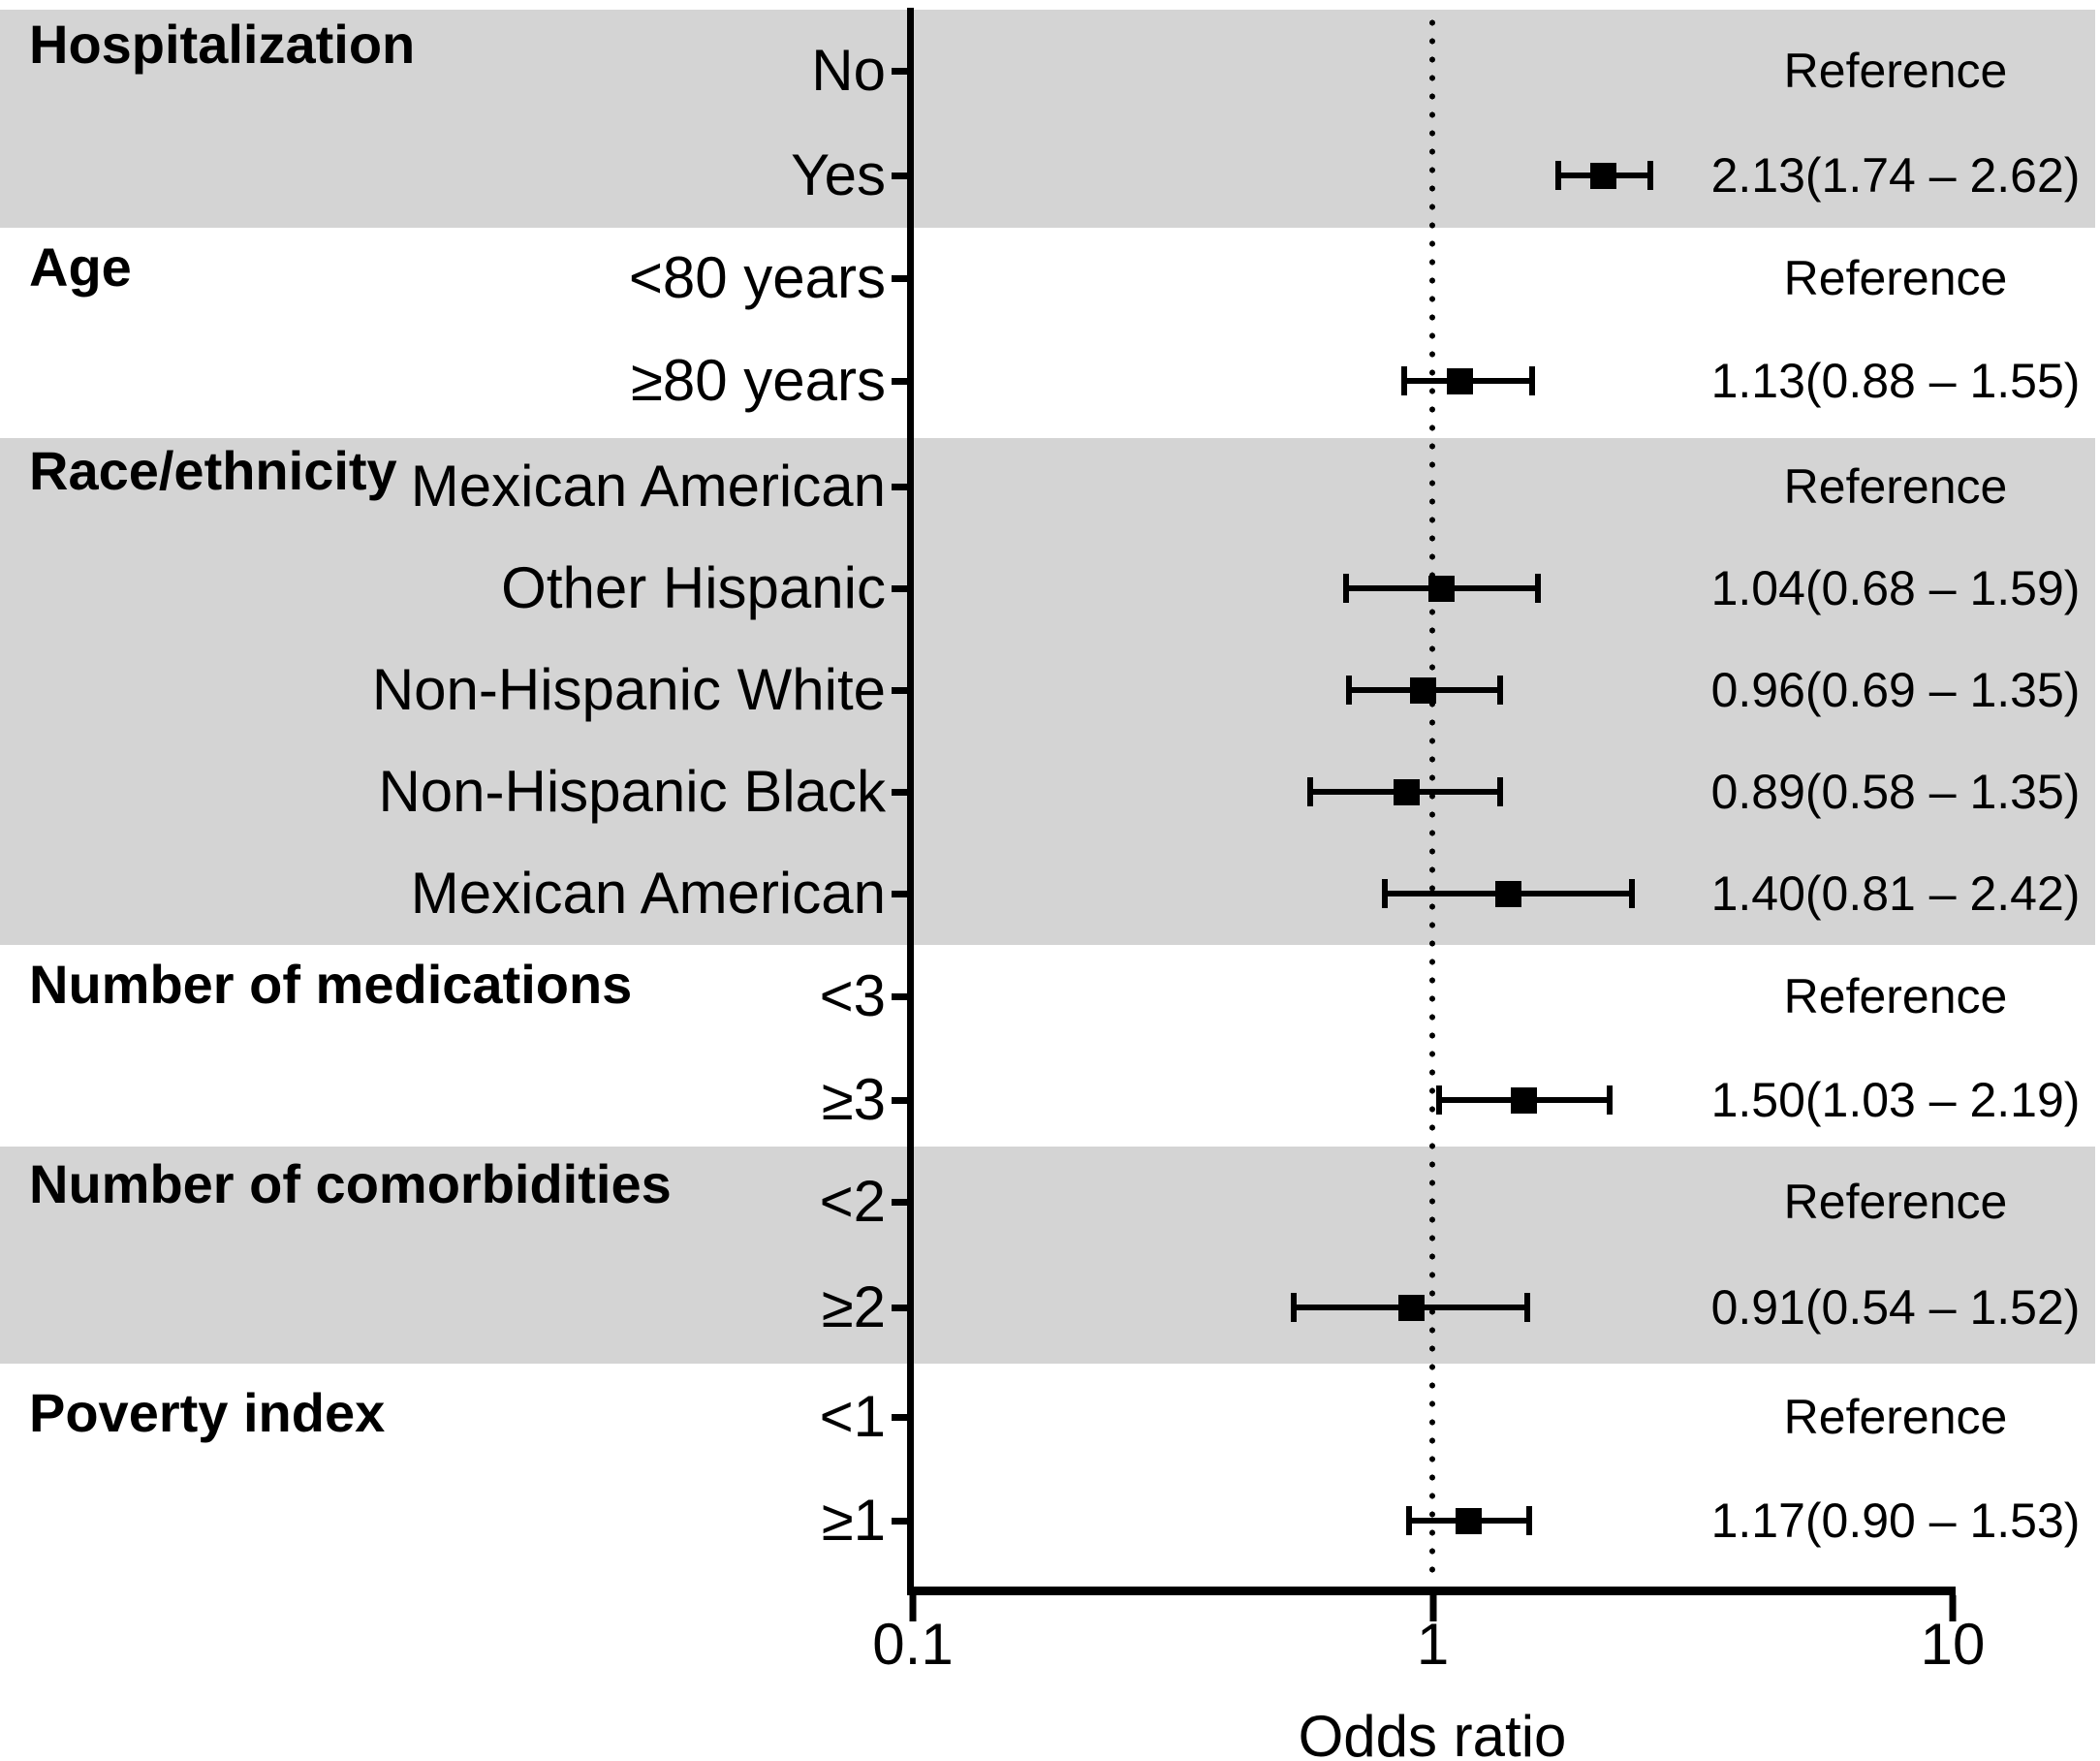 The height and width of the screenshot is (1761, 2100). I want to click on row-label: ≥3, so click(853, 1099).